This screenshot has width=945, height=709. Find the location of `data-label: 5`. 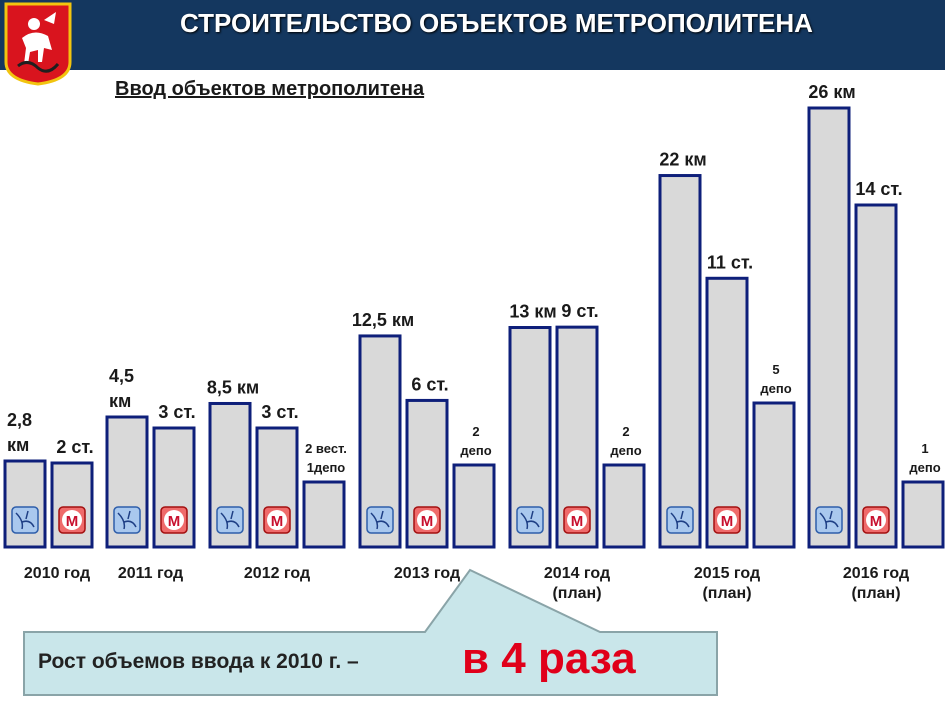

data-label: 5 is located at coordinates (775, 369).